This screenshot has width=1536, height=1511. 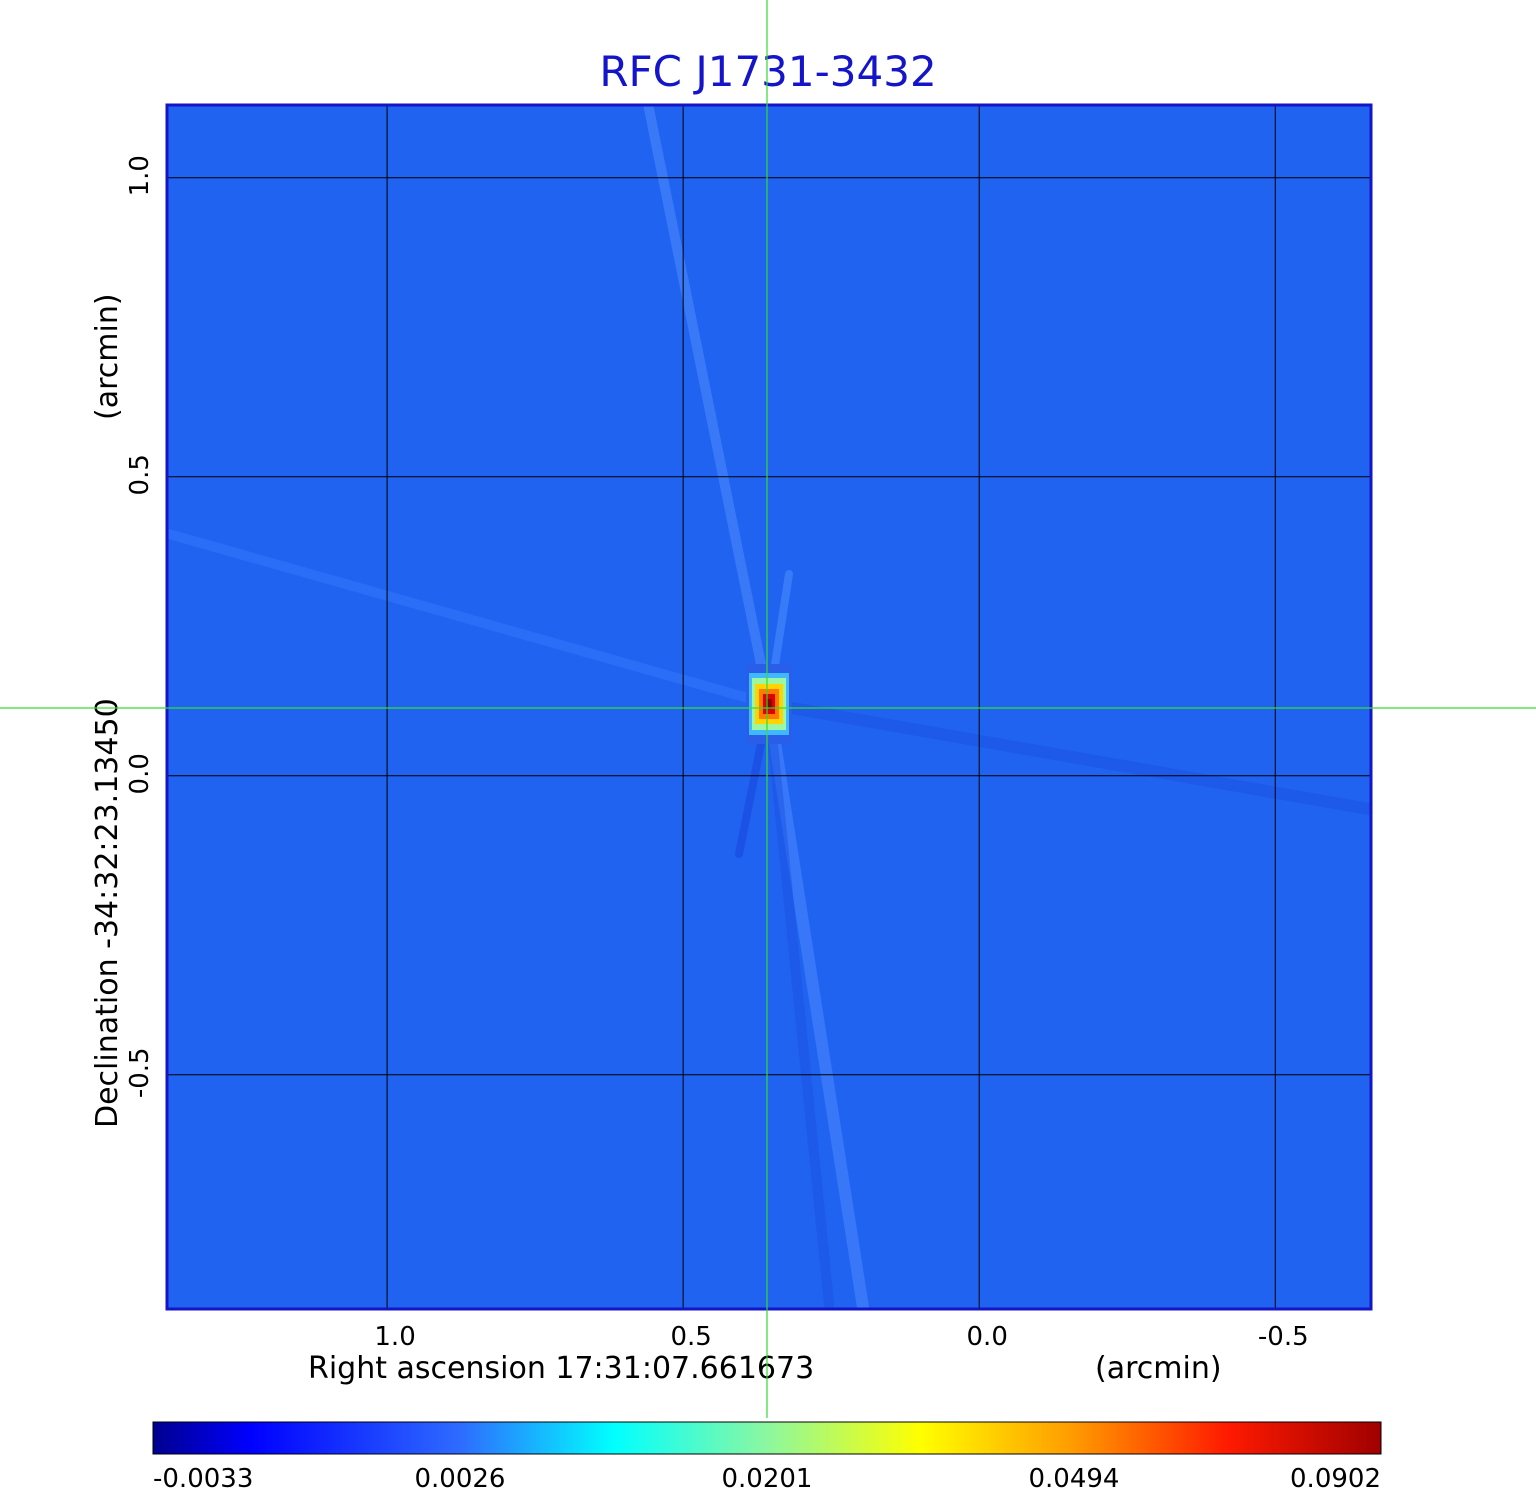 I want to click on colorbar, so click(x=767, y=1438).